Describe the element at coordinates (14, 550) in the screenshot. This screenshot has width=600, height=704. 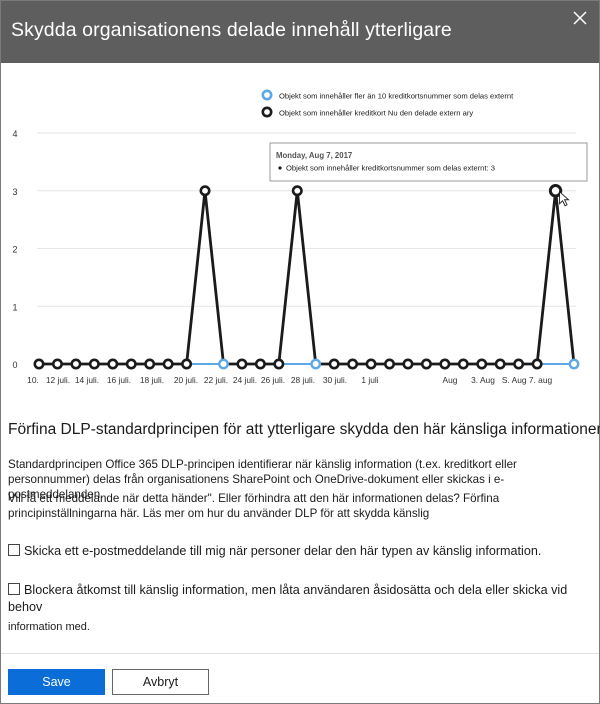
I see `email-notify-checkbox` at that location.